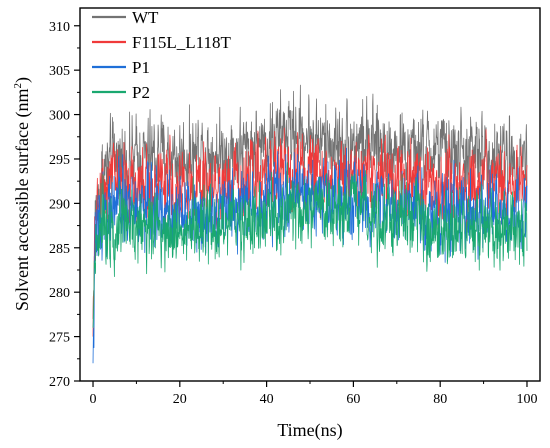 This screenshot has height=448, width=550. What do you see at coordinates (59, 382) in the screenshot?
I see `y-tick-label: 270` at bounding box center [59, 382].